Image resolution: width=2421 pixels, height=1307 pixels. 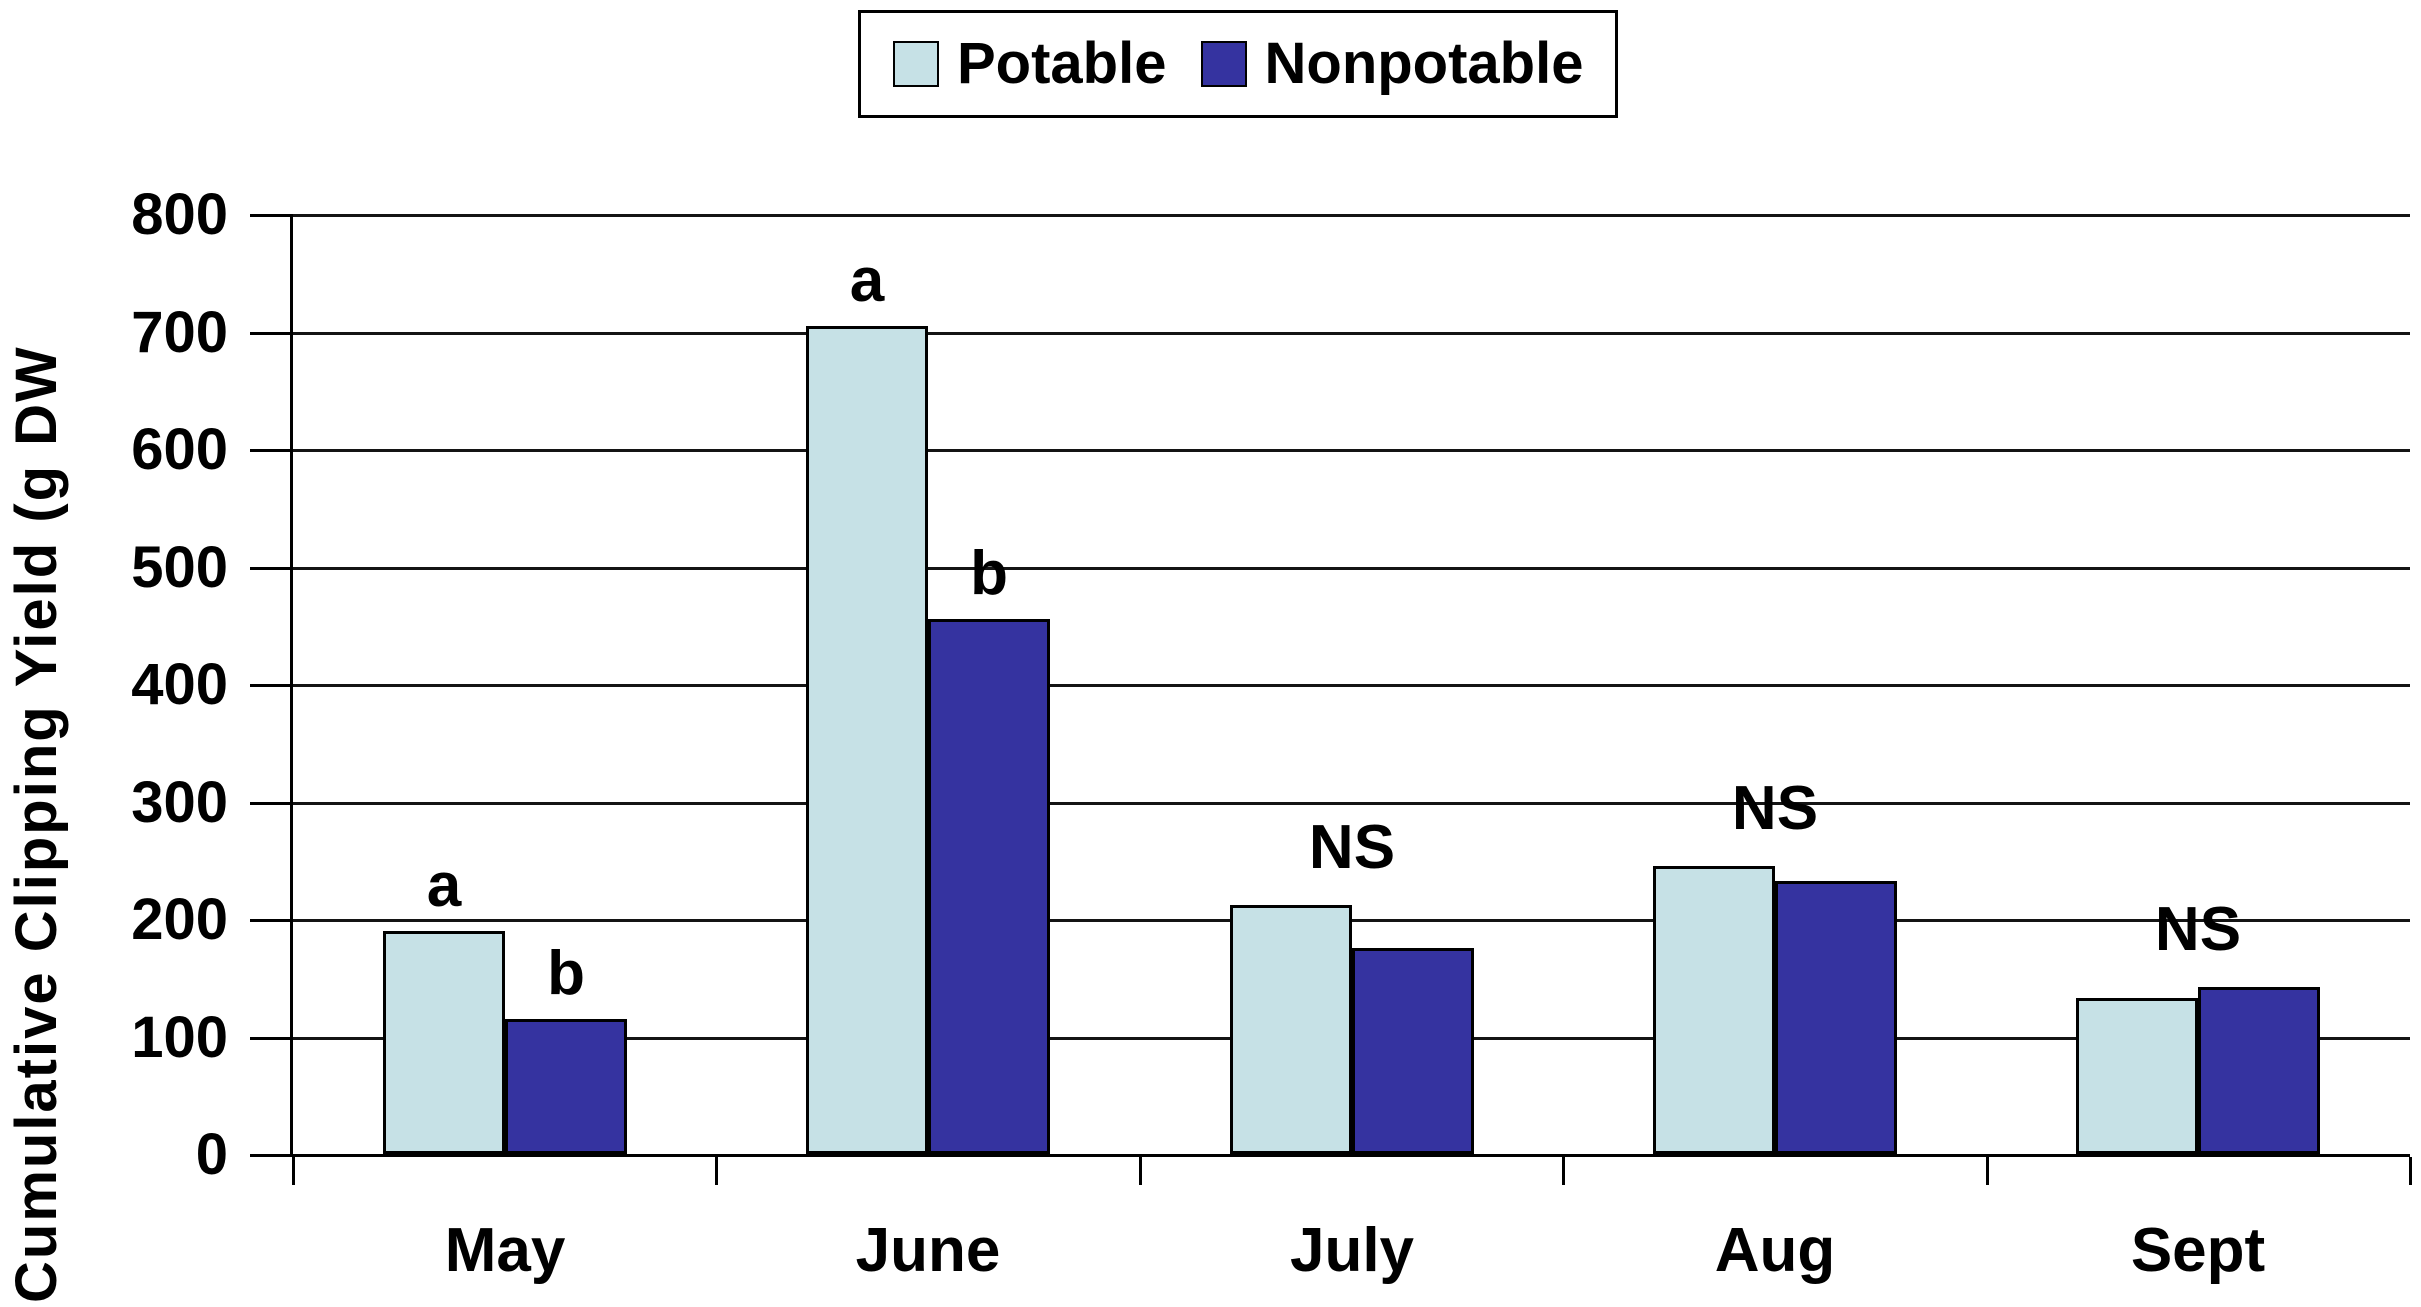 I want to click on significance-label-sept-ns: NS, so click(x=2198, y=929).